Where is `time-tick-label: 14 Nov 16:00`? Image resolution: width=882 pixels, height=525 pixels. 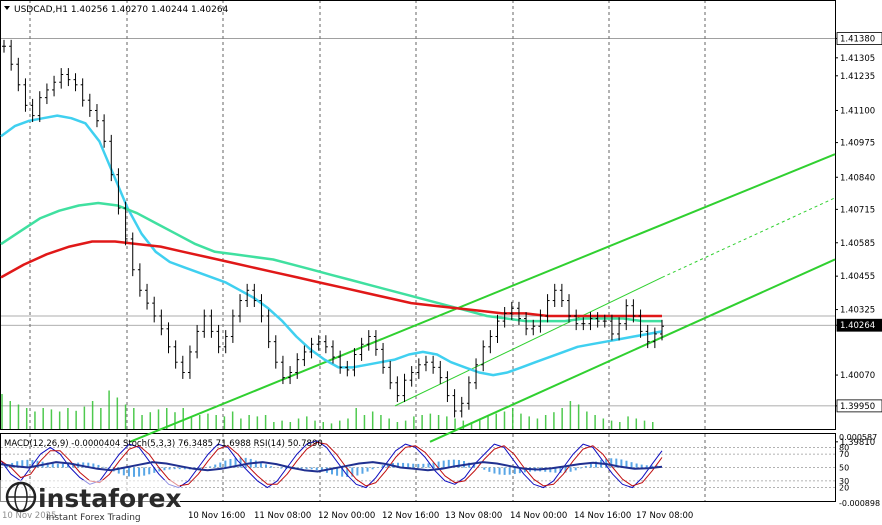
time-tick-label: 14 Nov 16:00 is located at coordinates (602, 516).